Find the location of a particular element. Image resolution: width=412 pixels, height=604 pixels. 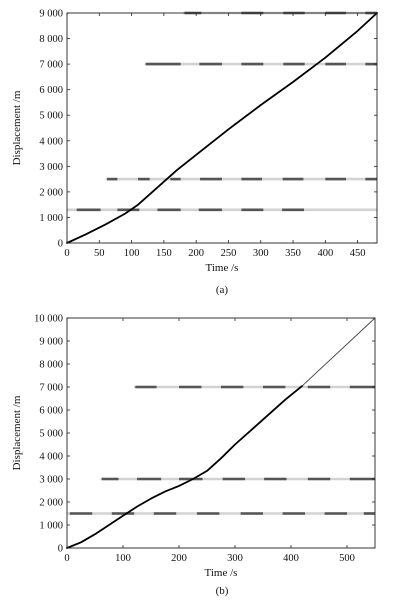

panel-a-x-tick-label-7: 350 is located at coordinates (293, 253).